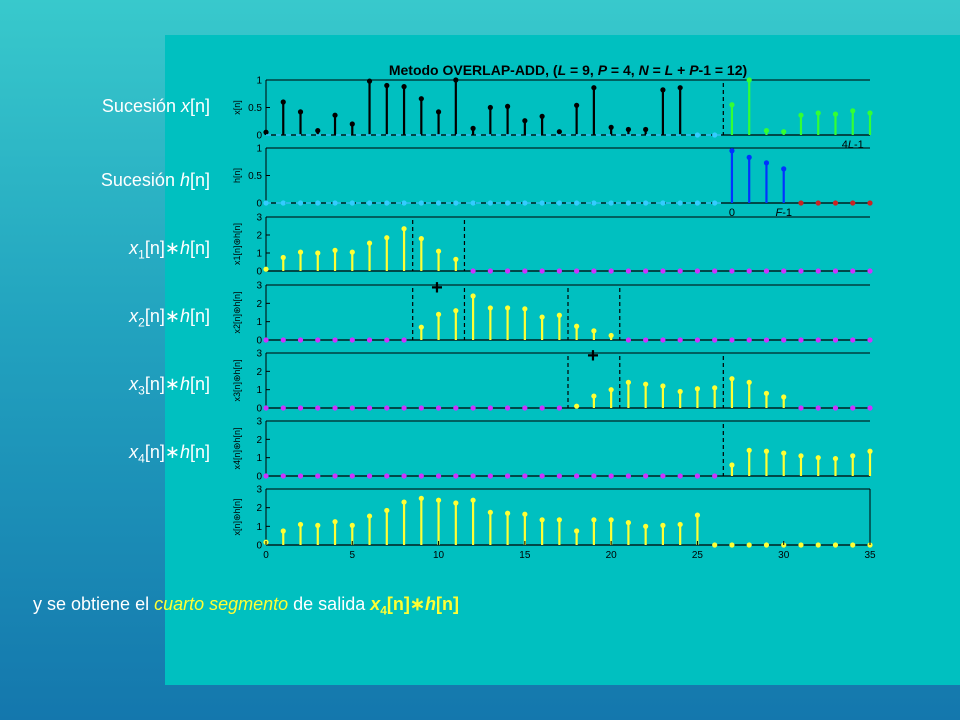 This screenshot has height=720, width=960. Describe the element at coordinates (259, 354) in the screenshot. I see `panel-y3-ytick-label: 3` at that location.